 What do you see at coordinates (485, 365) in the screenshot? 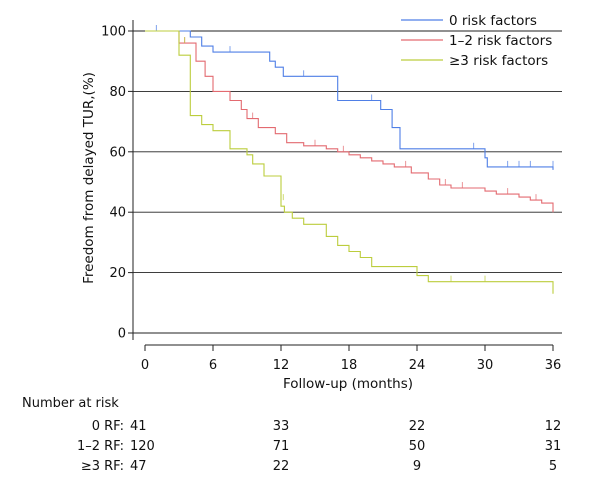
I see `x-tick-label: 30` at bounding box center [485, 365].